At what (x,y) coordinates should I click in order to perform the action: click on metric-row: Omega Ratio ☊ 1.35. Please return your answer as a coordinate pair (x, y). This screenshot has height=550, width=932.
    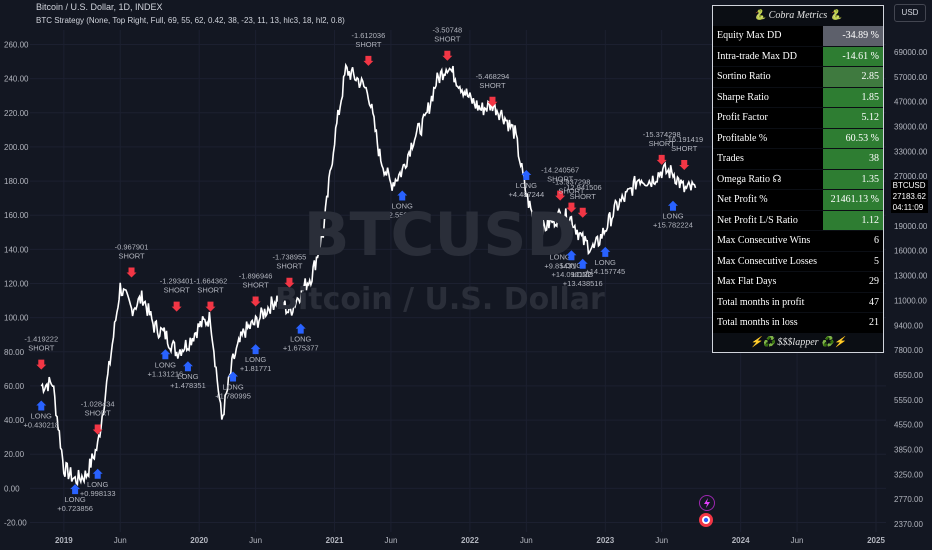
    Looking at the image, I should click on (798, 178).